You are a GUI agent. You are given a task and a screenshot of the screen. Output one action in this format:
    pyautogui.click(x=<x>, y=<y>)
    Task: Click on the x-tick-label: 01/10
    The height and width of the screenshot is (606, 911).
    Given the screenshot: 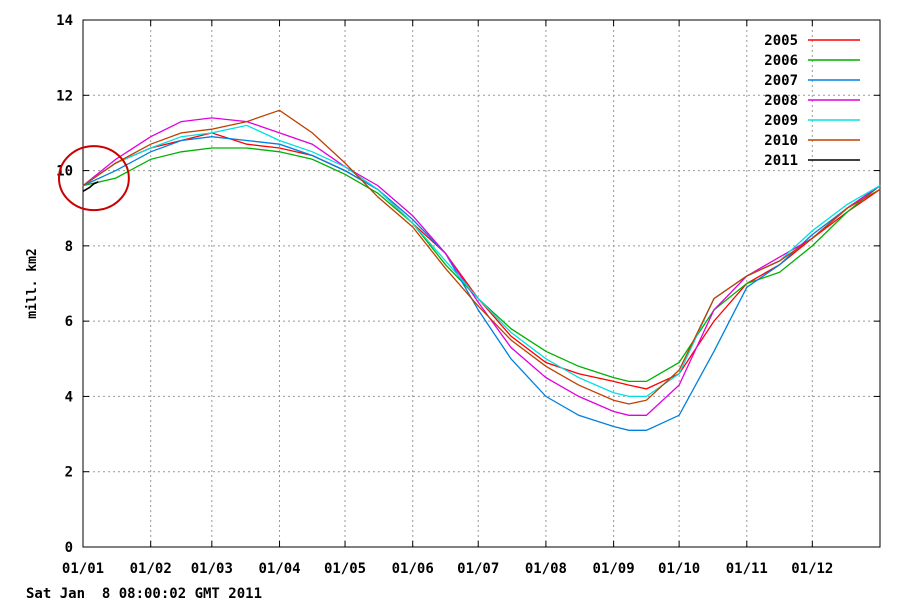 What is the action you would take?
    pyautogui.click(x=679, y=569)
    